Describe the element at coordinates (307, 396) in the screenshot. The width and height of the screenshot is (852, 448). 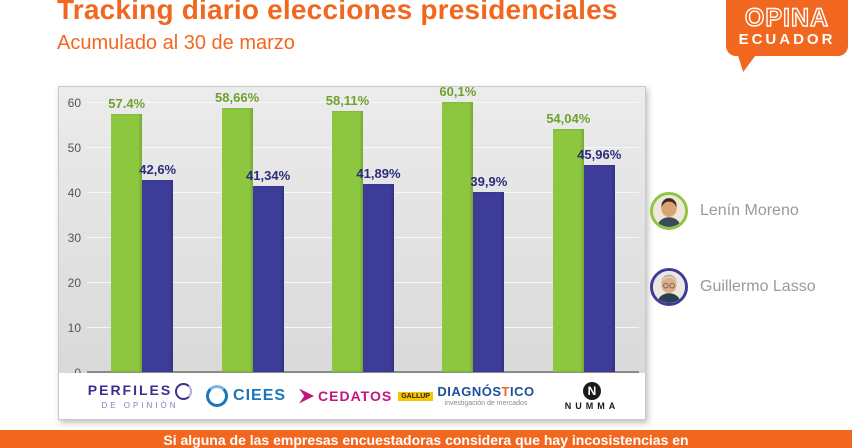
I see `cedatos-mark-icon` at that location.